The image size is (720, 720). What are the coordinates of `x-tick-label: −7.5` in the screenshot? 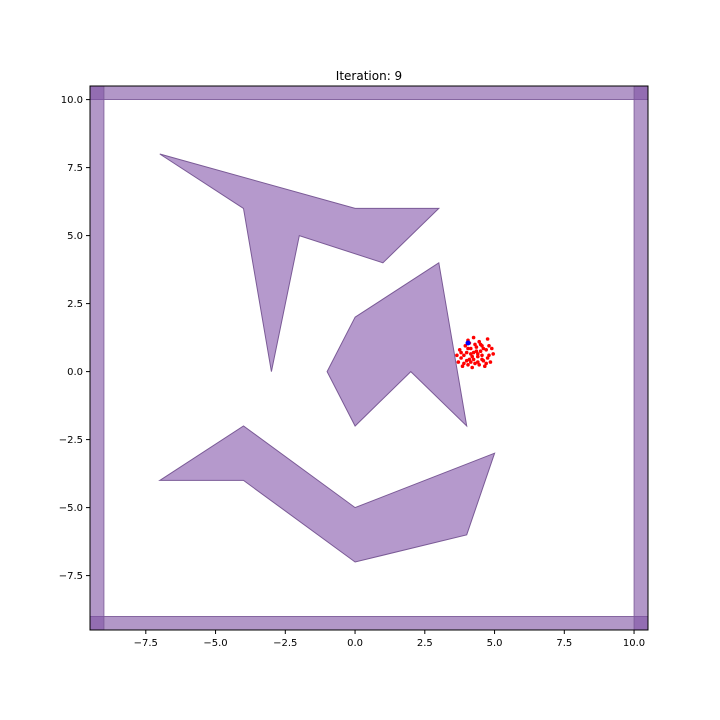 It's located at (146, 643).